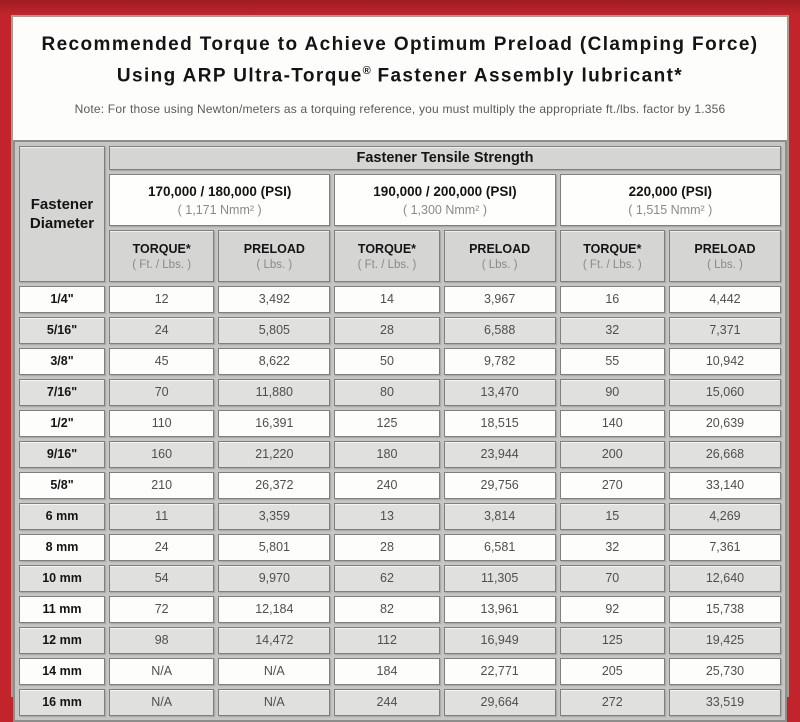  I want to click on preload-value-cell: 21,220, so click(274, 454).